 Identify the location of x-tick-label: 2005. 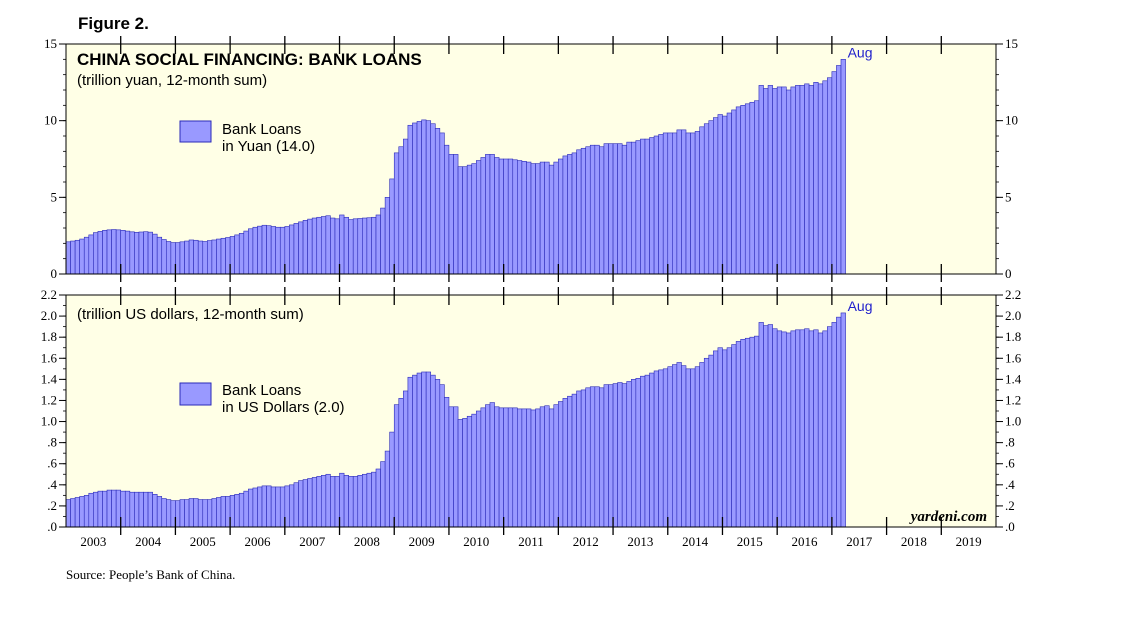
(203, 541).